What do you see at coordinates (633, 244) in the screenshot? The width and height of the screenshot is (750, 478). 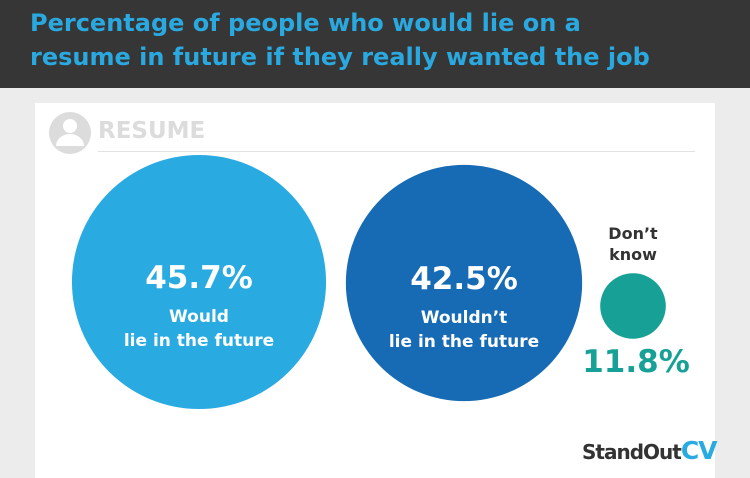 I see `category-label: Don’t know` at bounding box center [633, 244].